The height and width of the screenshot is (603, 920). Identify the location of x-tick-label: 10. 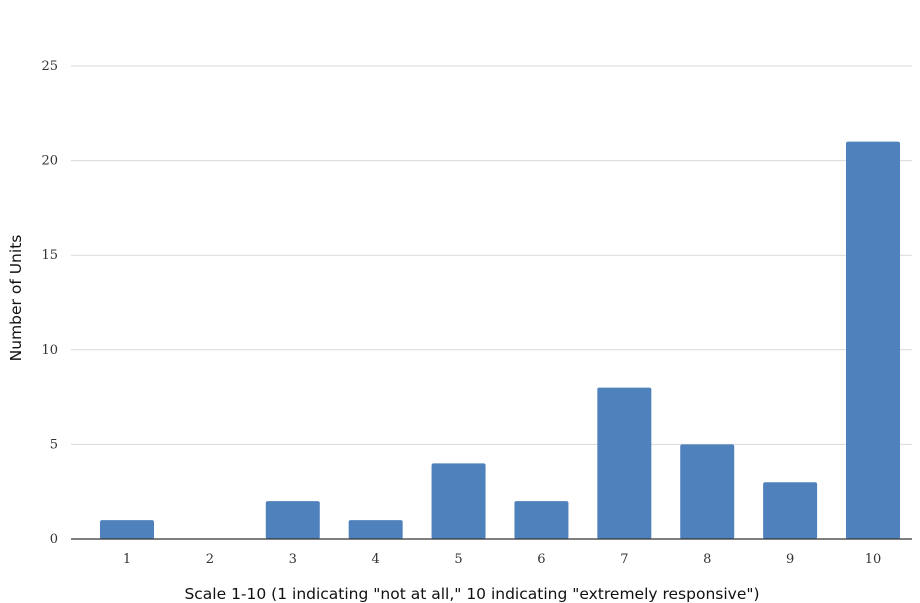
(873, 559).